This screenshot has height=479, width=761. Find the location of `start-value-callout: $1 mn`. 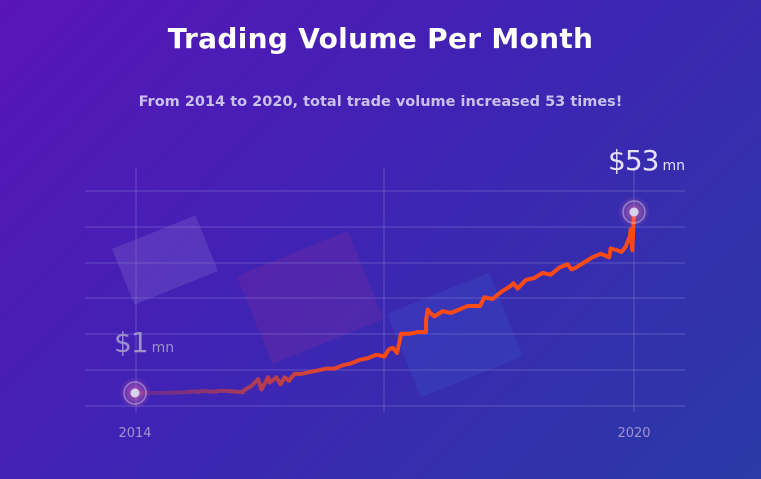

start-value-callout: $1 mn is located at coordinates (144, 342).